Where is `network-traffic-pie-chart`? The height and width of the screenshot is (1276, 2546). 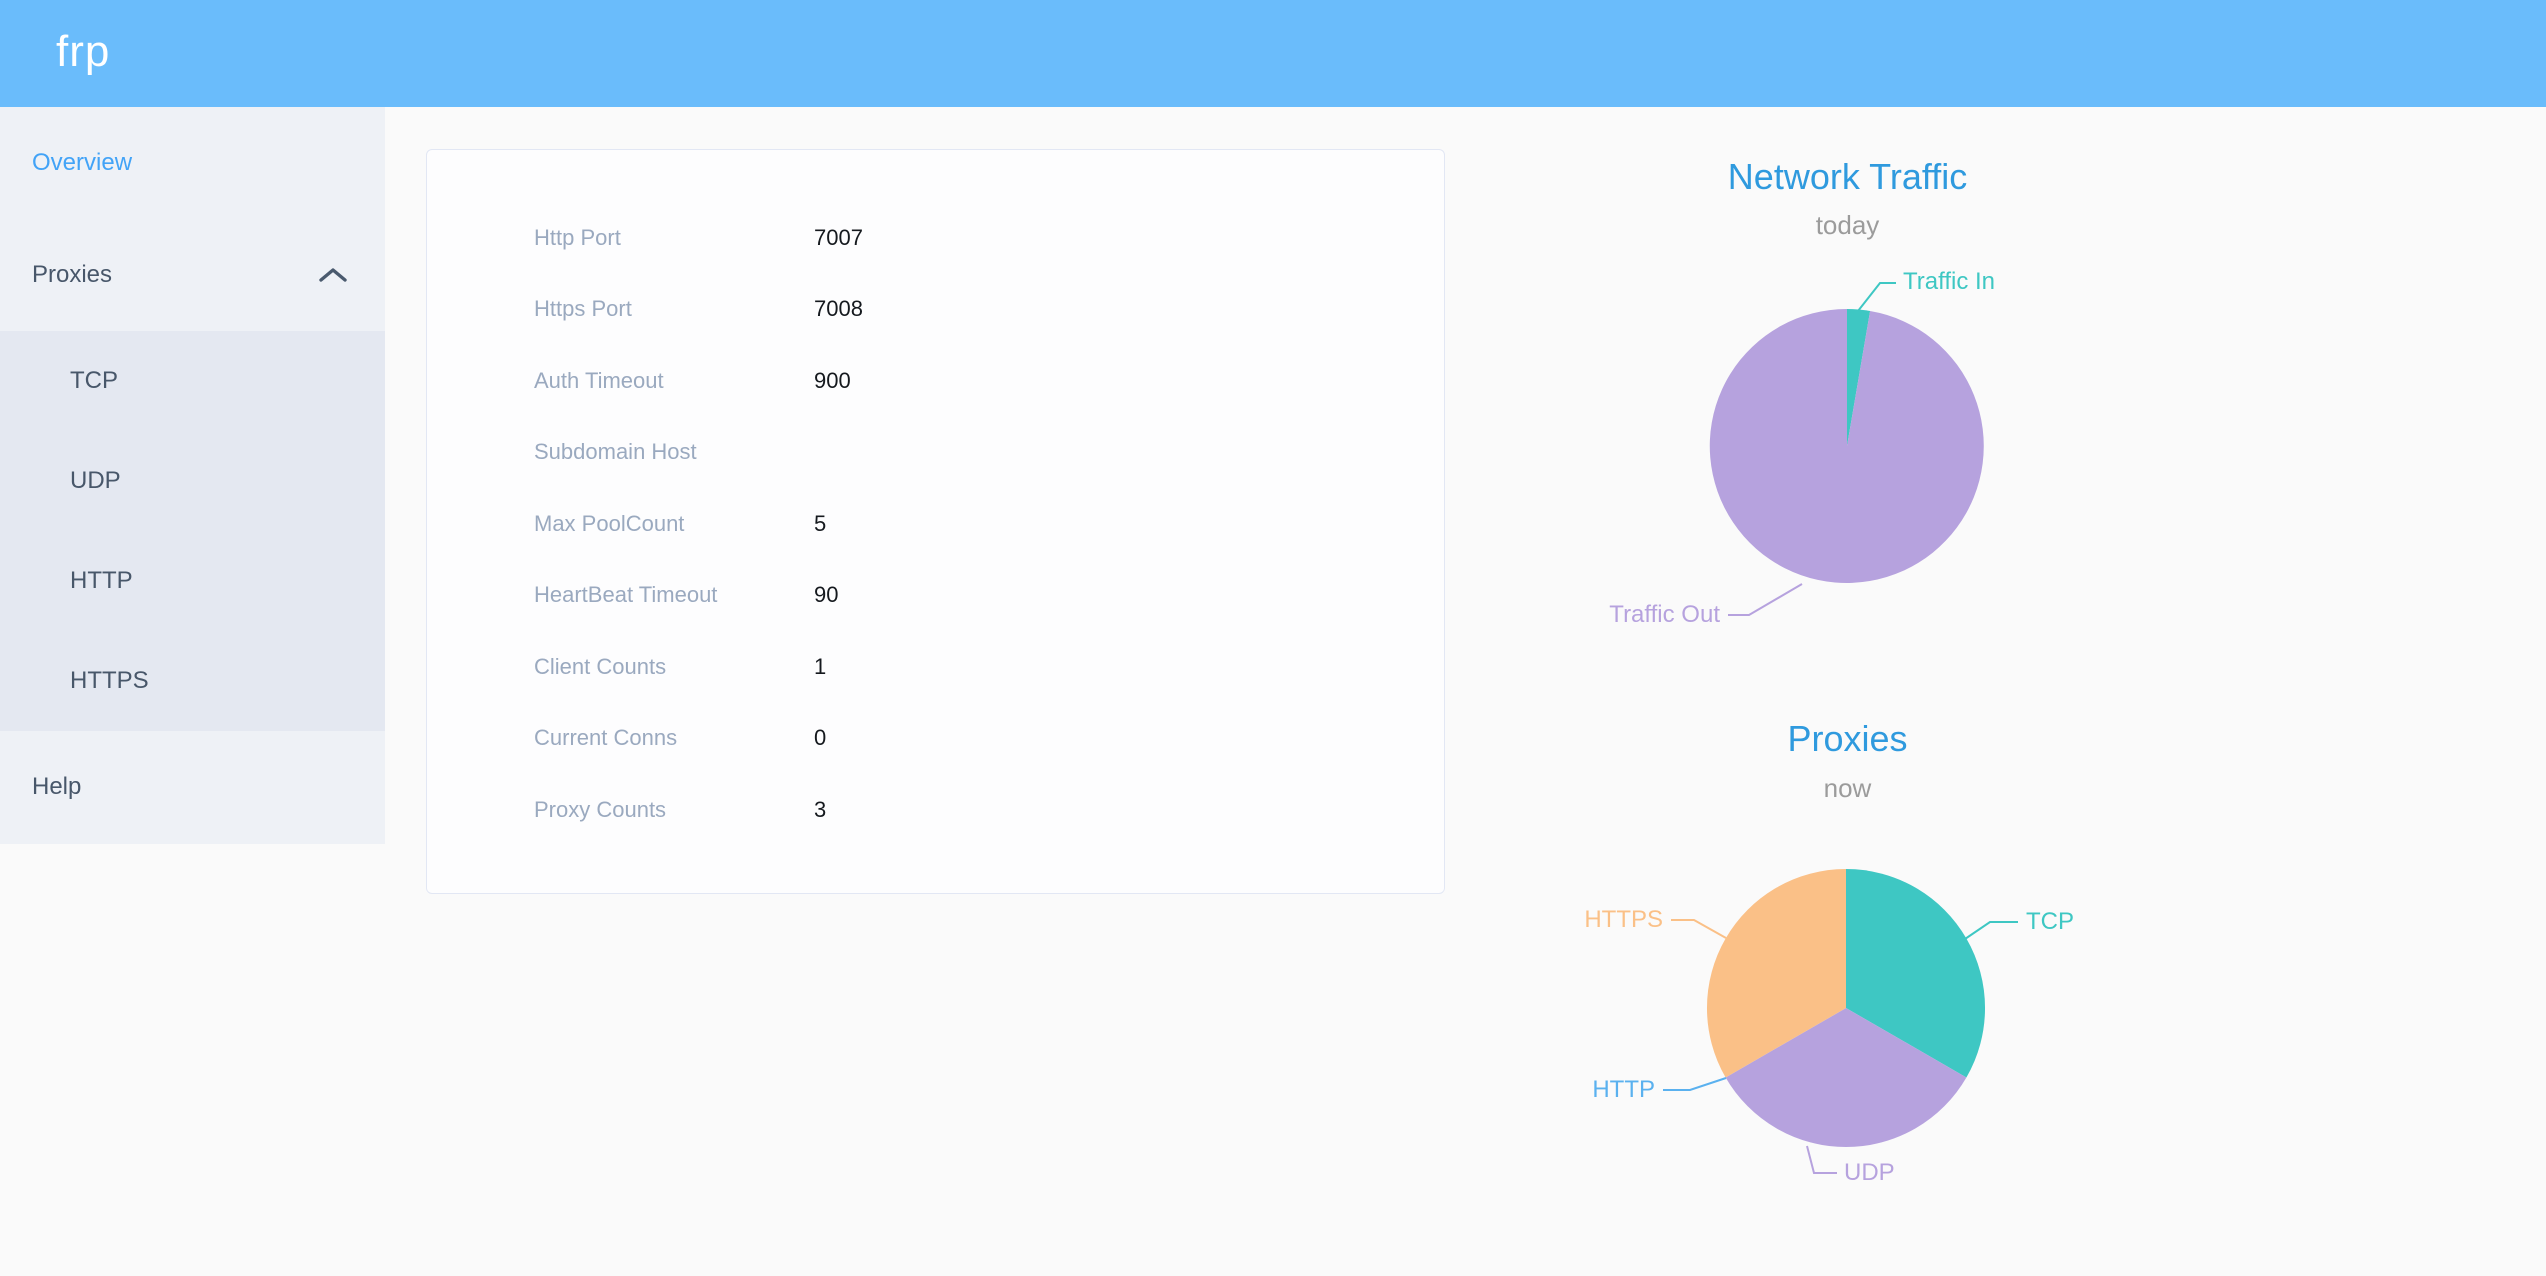
network-traffic-pie-chart is located at coordinates (1846, 449).